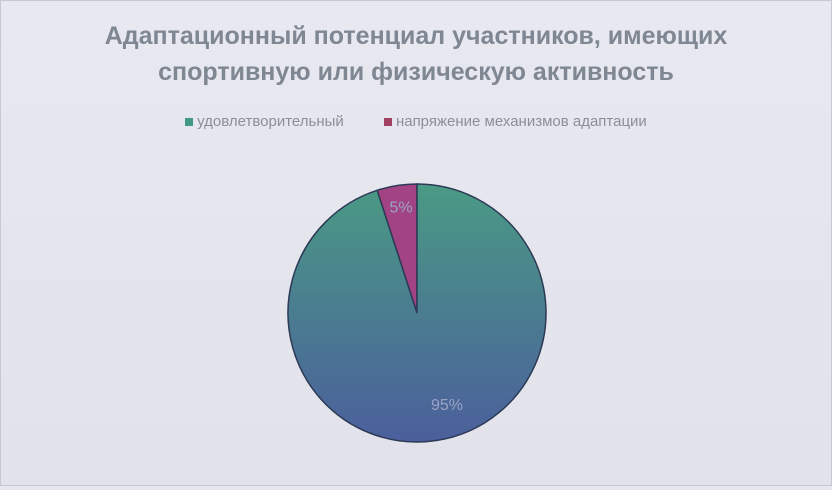 The width and height of the screenshot is (832, 490). Describe the element at coordinates (400, 207) in the screenshot. I see `data-label-adaptation-strain: 5%` at that location.